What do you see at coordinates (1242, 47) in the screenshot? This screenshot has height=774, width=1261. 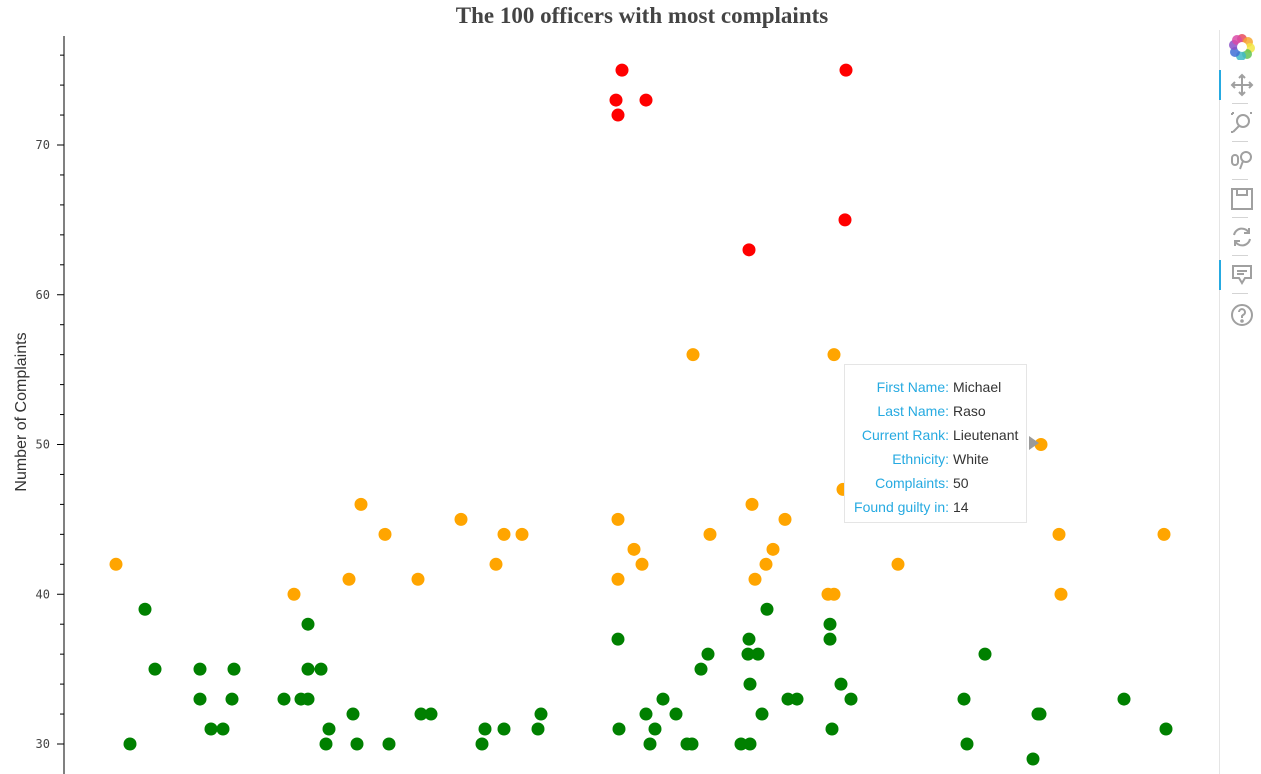 I see `bokeh-logo-icon` at bounding box center [1242, 47].